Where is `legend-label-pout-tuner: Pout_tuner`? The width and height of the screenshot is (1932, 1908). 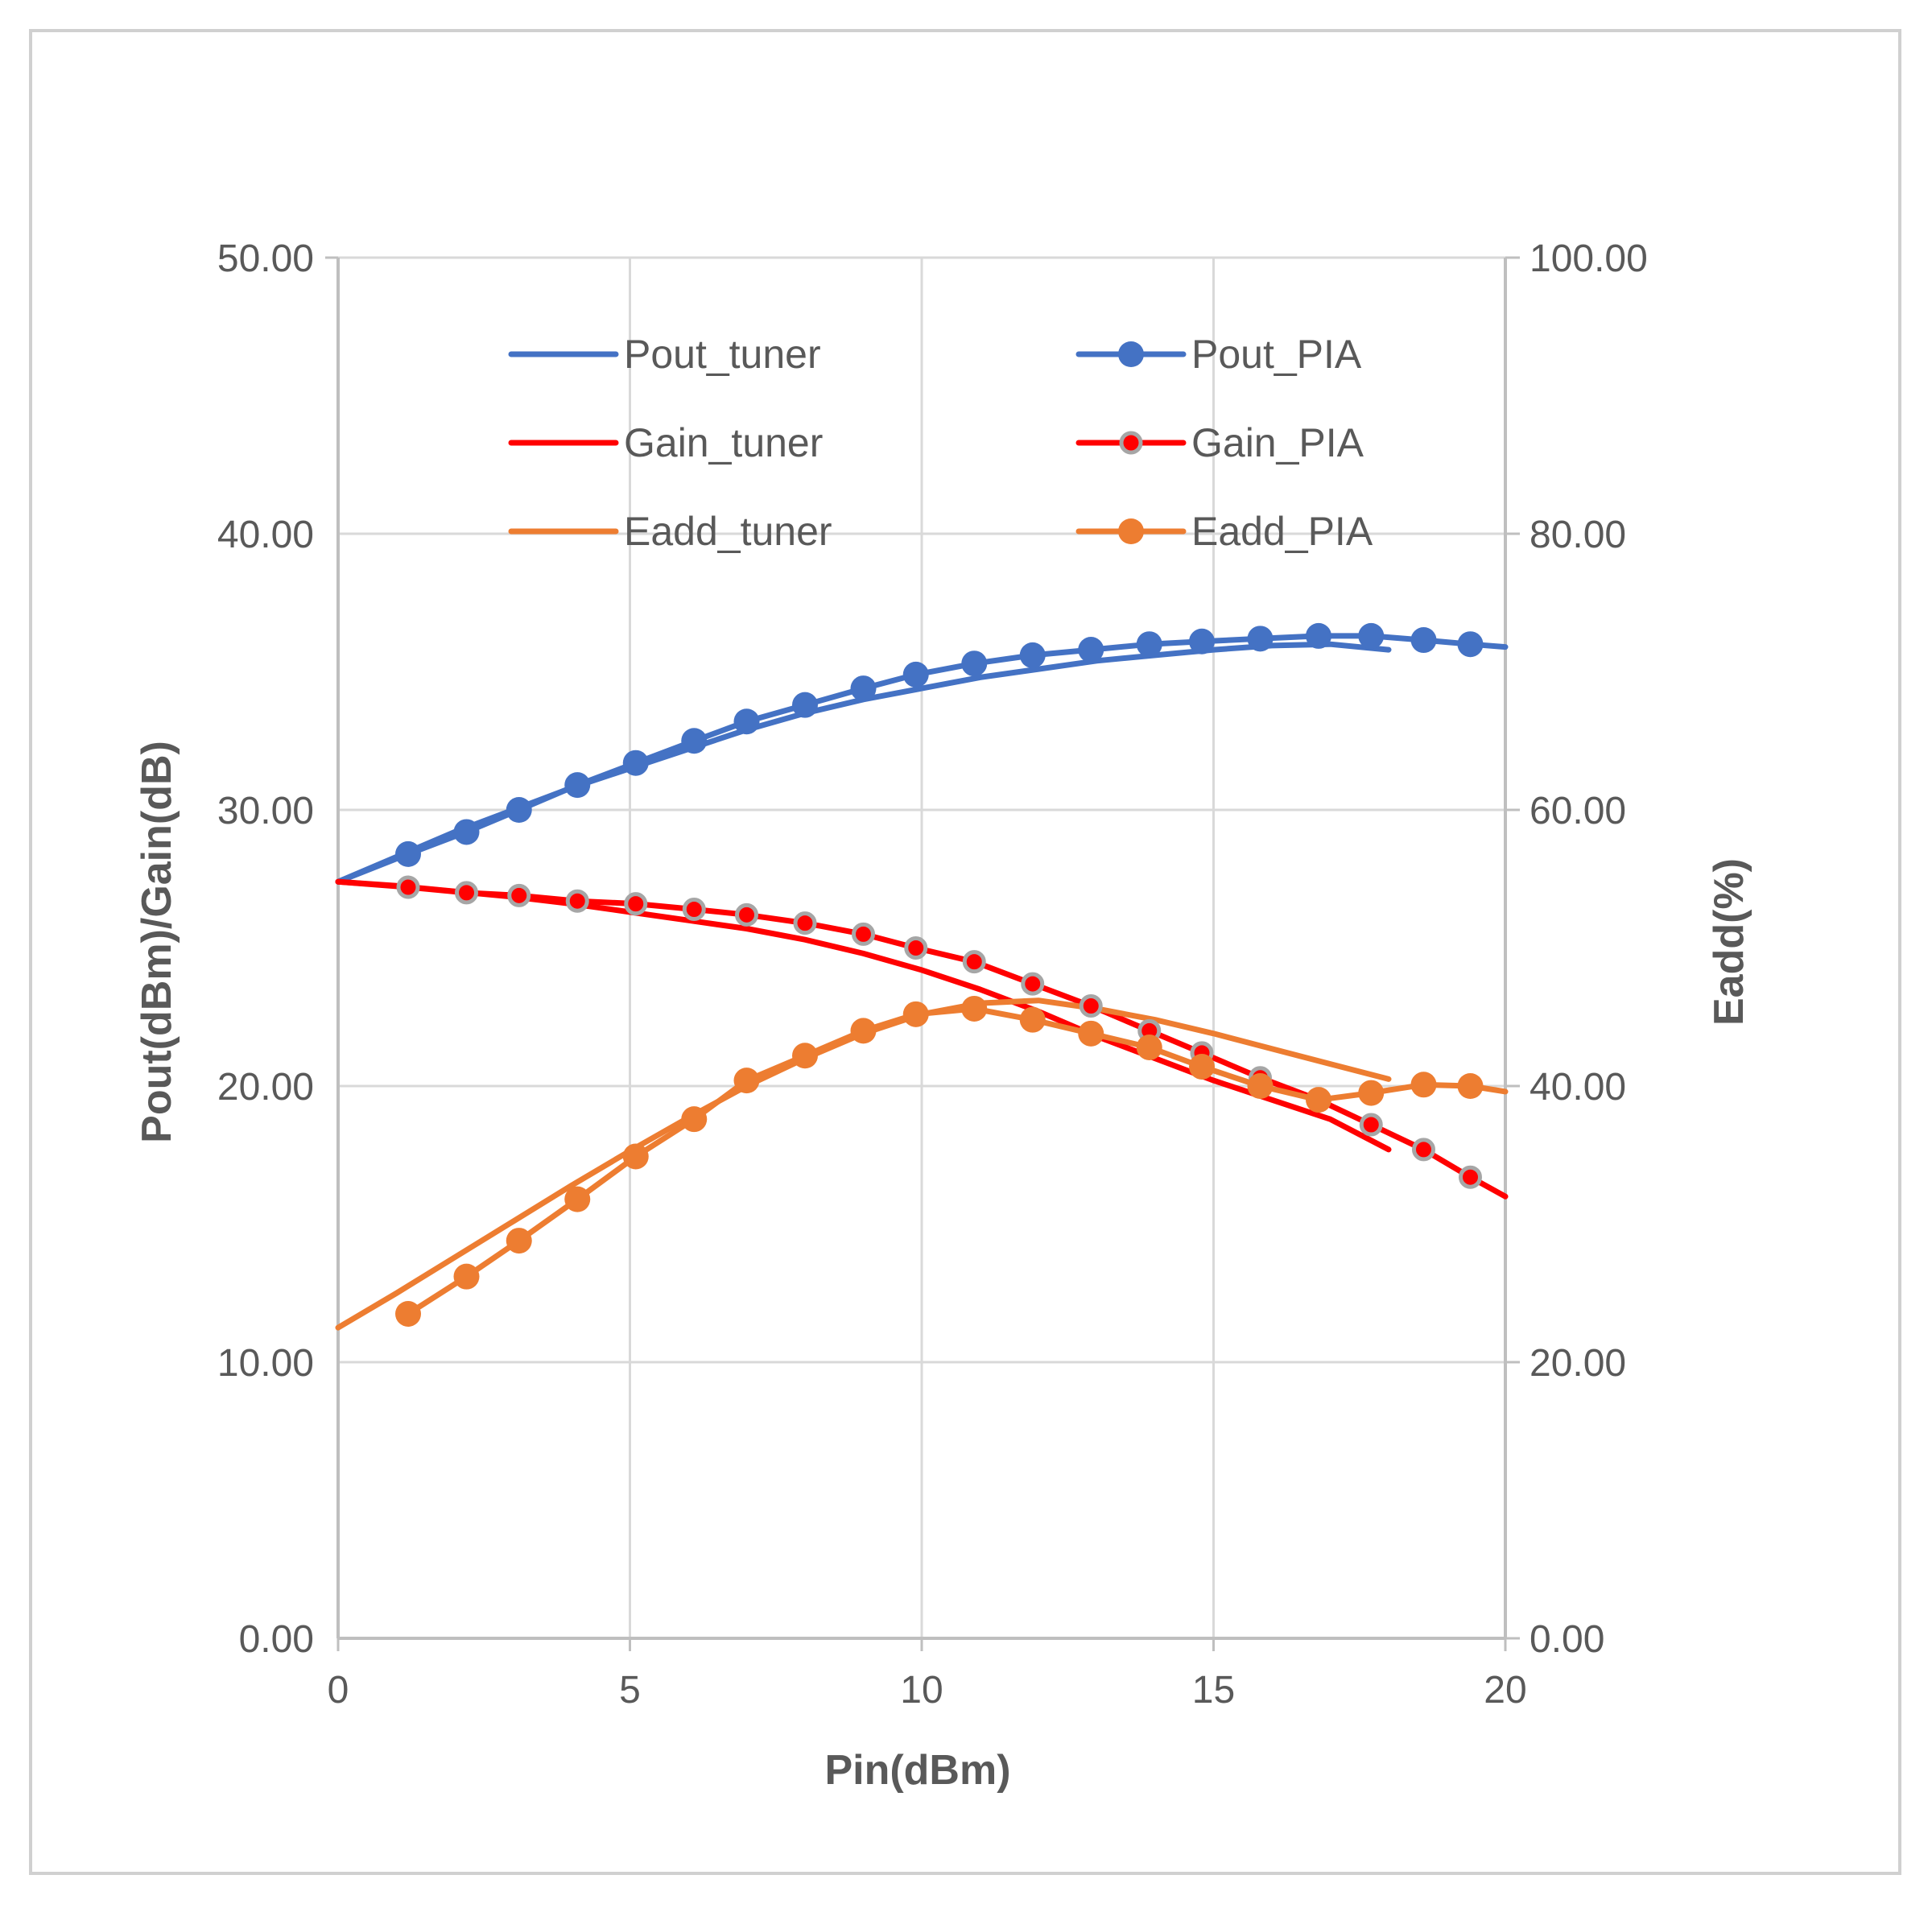 legend-label-pout-tuner: Pout_tuner is located at coordinates (722, 354).